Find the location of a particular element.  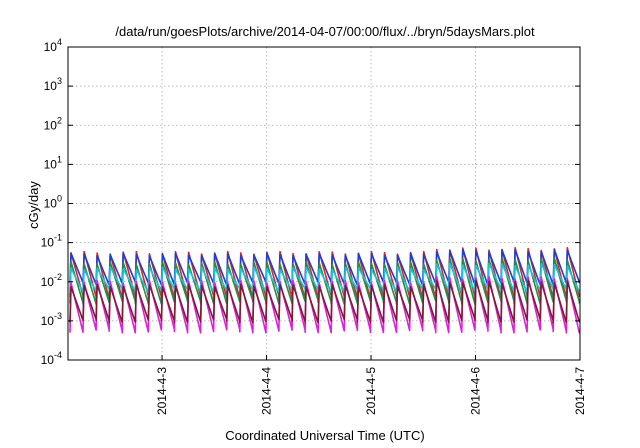

y-tick-label: 10³ is located at coordinates (53, 84).